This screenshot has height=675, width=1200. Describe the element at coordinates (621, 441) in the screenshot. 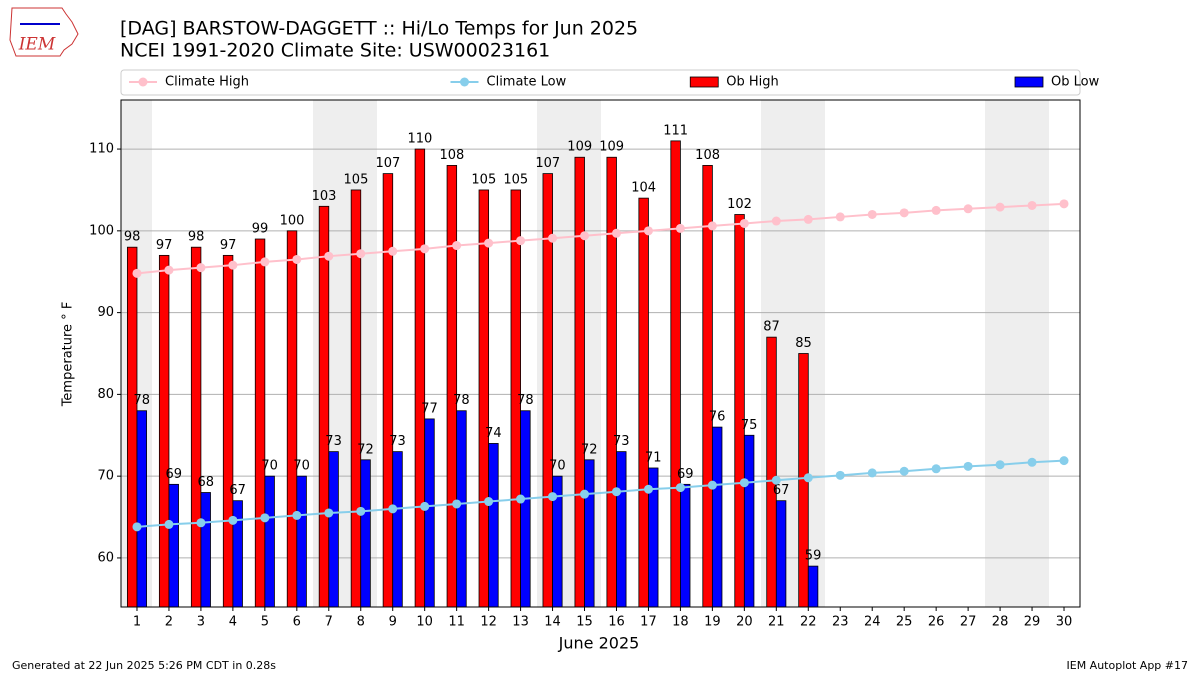

I see `value-label: 73` at that location.